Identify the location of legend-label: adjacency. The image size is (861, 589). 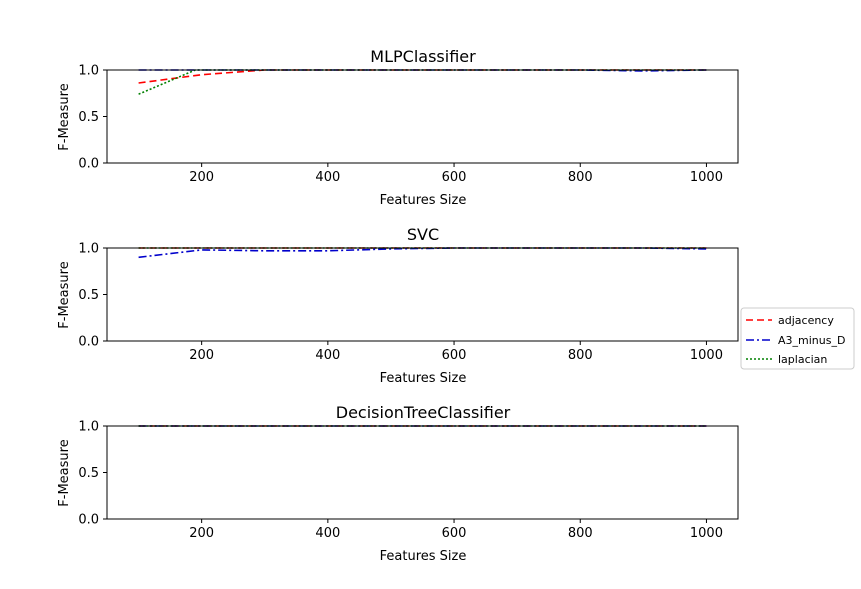
(806, 320).